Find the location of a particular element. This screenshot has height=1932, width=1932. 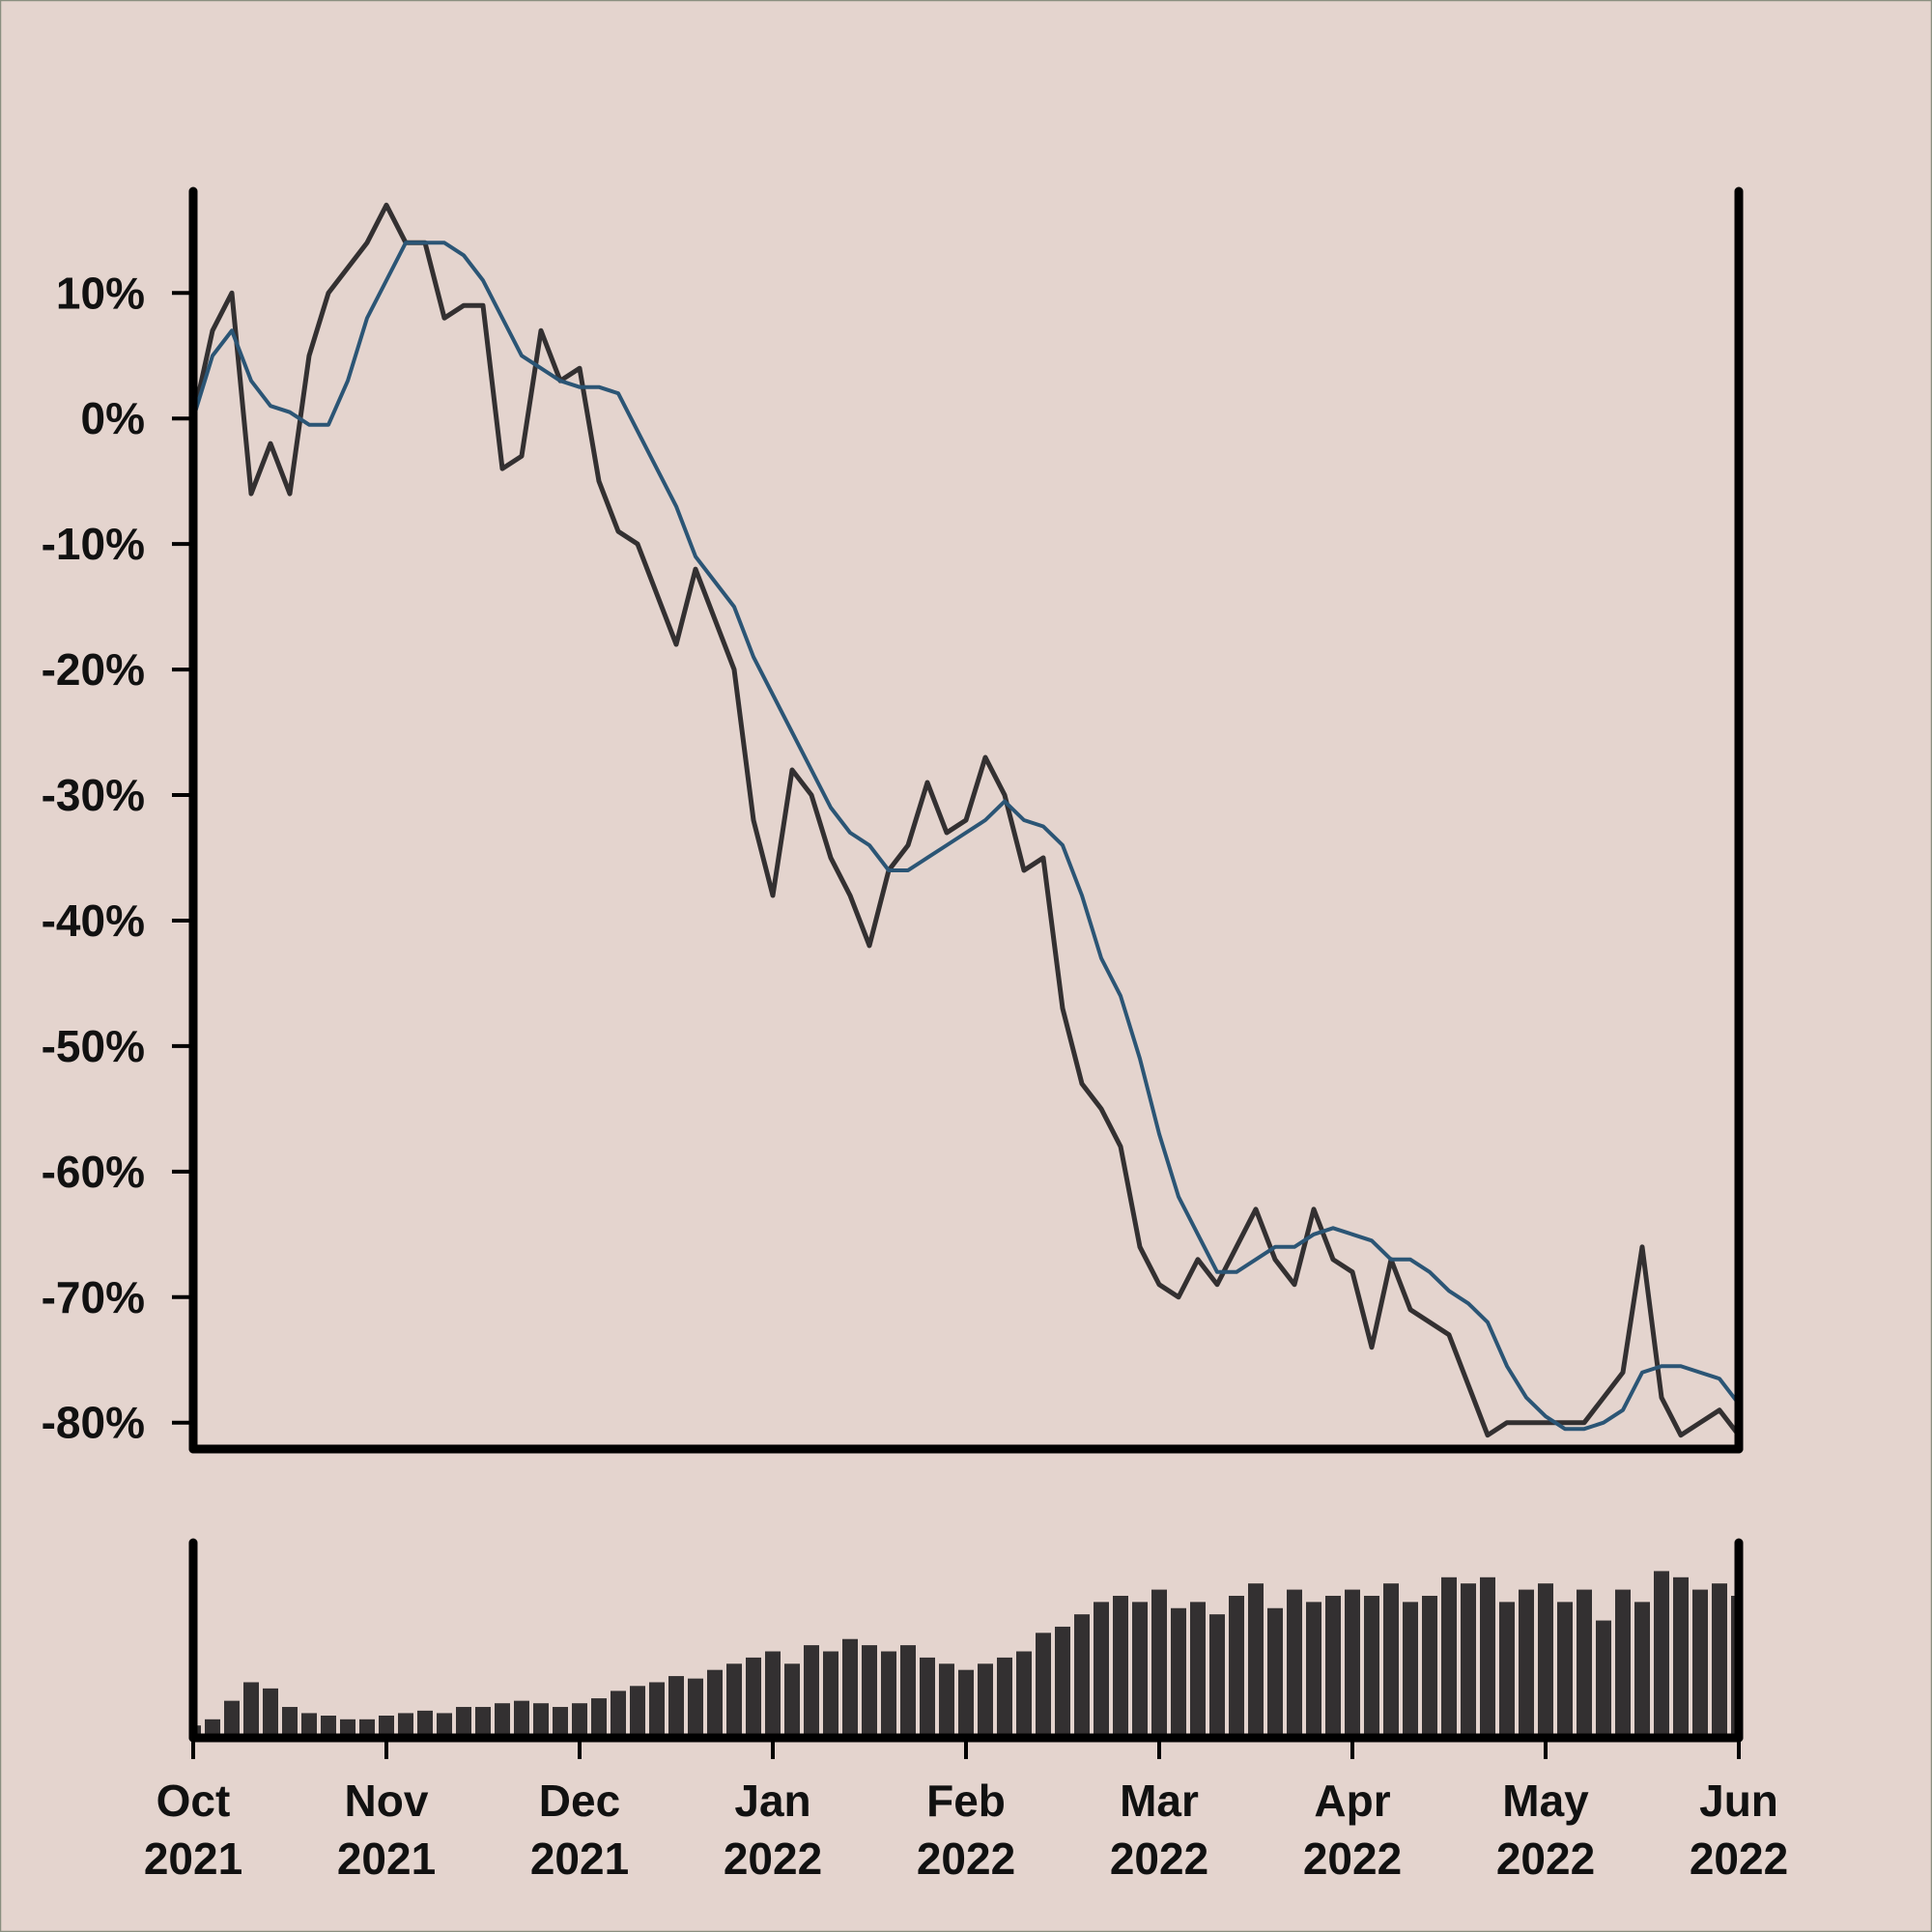

y-tick-label: 0% is located at coordinates (113, 418).